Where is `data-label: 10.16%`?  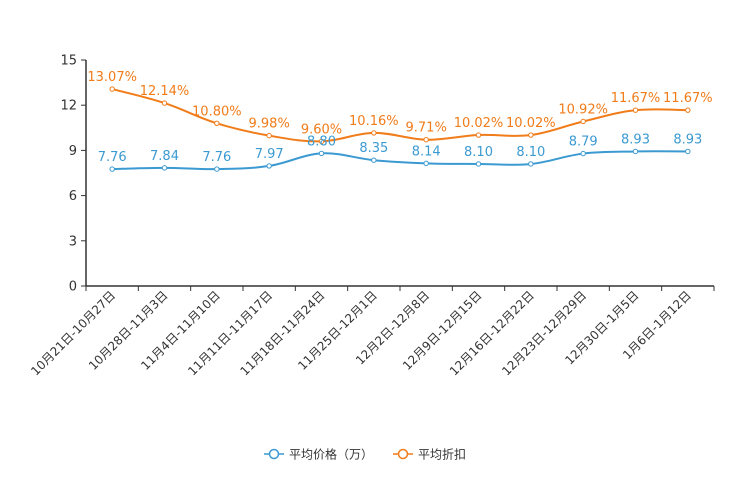
data-label: 10.16% is located at coordinates (374, 121).